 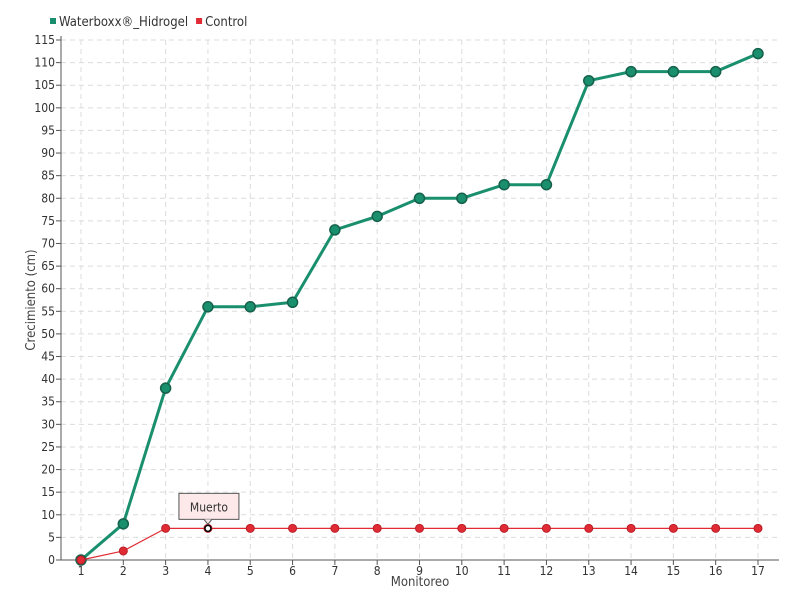 I want to click on x-tick-label: 2, so click(x=123, y=571).